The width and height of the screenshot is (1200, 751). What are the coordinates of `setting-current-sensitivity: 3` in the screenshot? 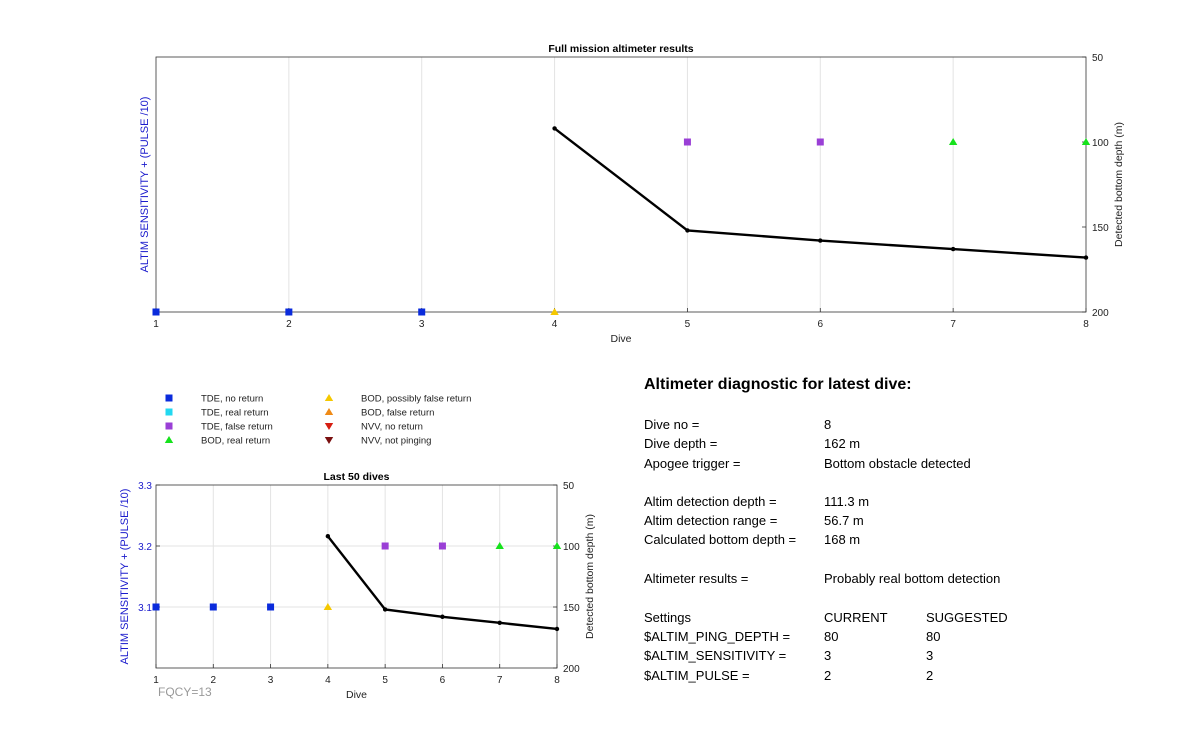 It's located at (828, 655).